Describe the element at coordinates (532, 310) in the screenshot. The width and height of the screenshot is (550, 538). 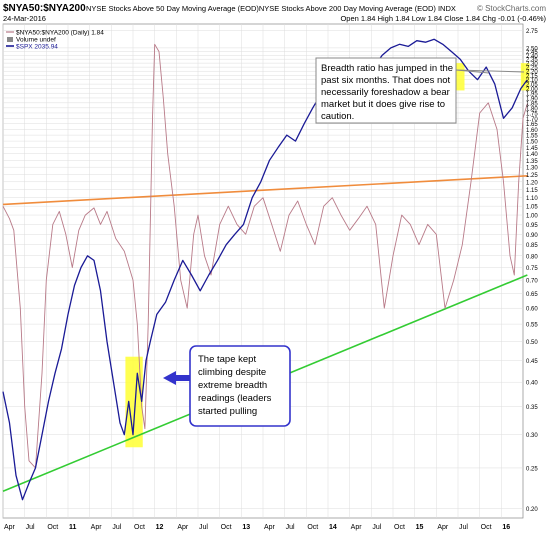
I see `y-tick-label: 0.60` at that location.